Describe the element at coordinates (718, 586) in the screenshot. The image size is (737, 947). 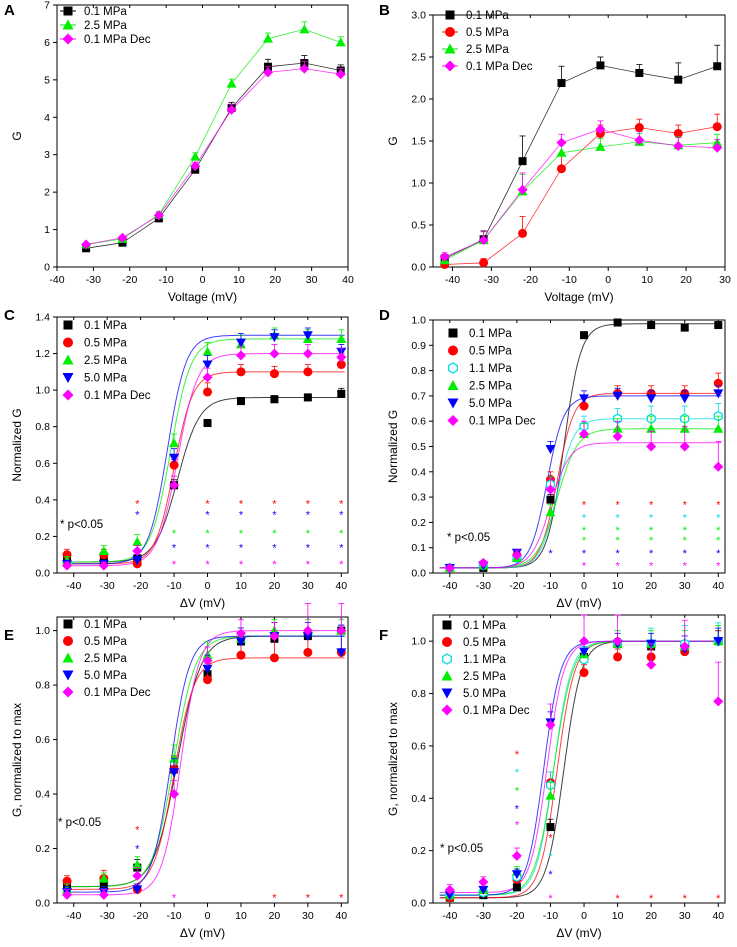
I see `x-tick-label: 40` at that location.